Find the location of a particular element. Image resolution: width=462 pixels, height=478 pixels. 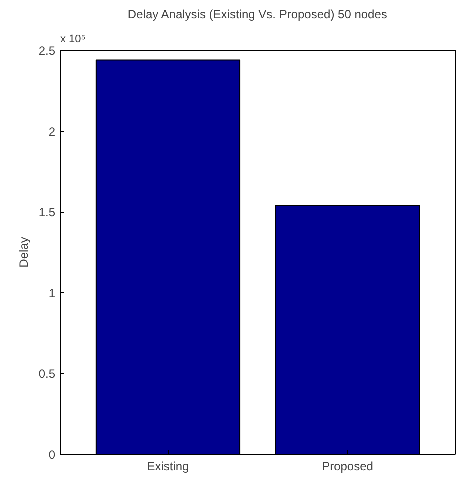

y-tick-label: 2 is located at coordinates (52, 131).